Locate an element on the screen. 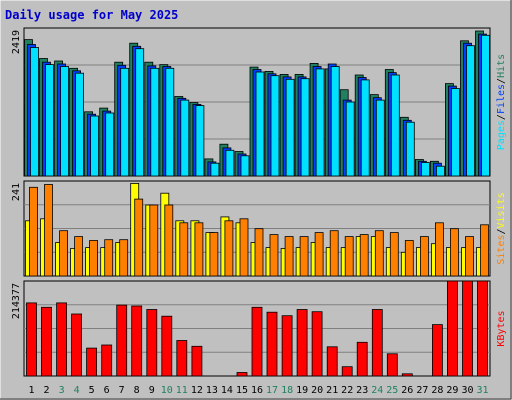 Image resolution: width=512 pixels, height=400 pixels. x-label-day-15: 15 is located at coordinates (242, 390).